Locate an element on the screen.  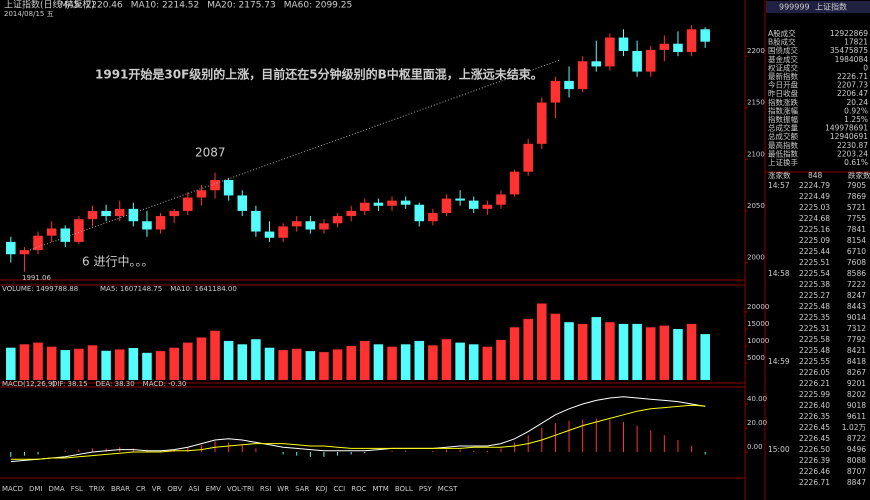
tick-volume: 8154 is located at coordinates (856, 240).